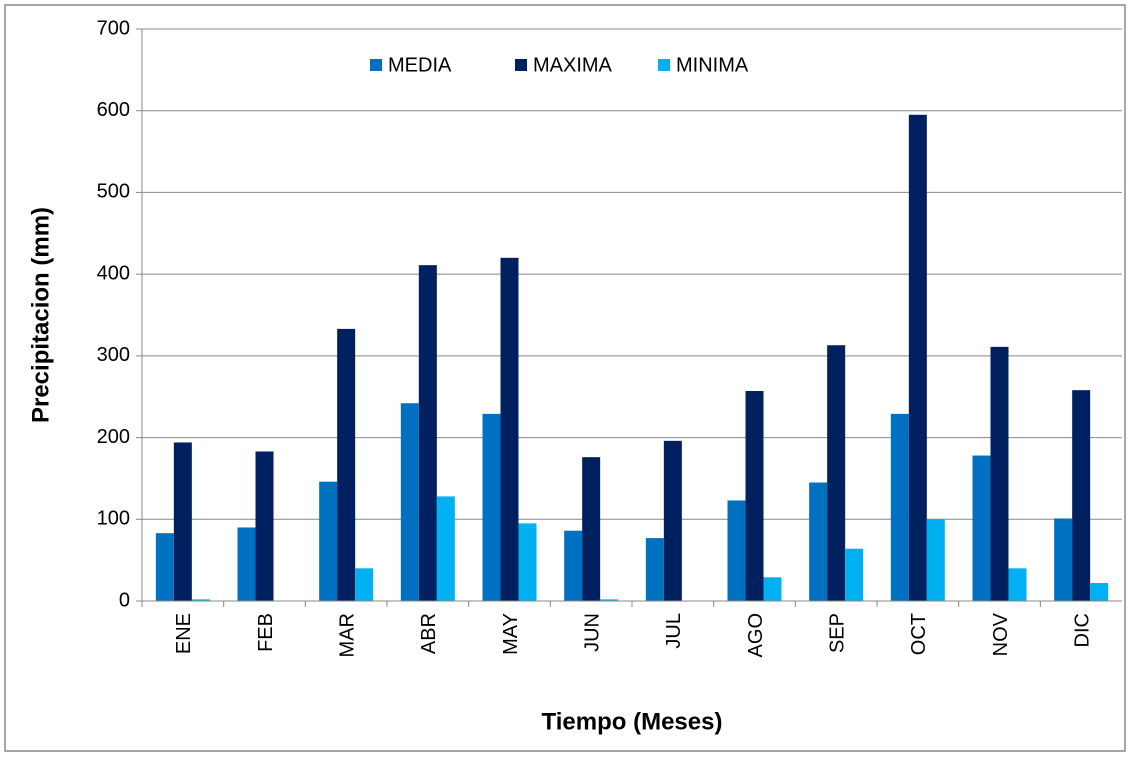 The width and height of the screenshot is (1130, 760). Describe the element at coordinates (1082, 630) in the screenshot. I see `x-tick-label: DIC` at that location.